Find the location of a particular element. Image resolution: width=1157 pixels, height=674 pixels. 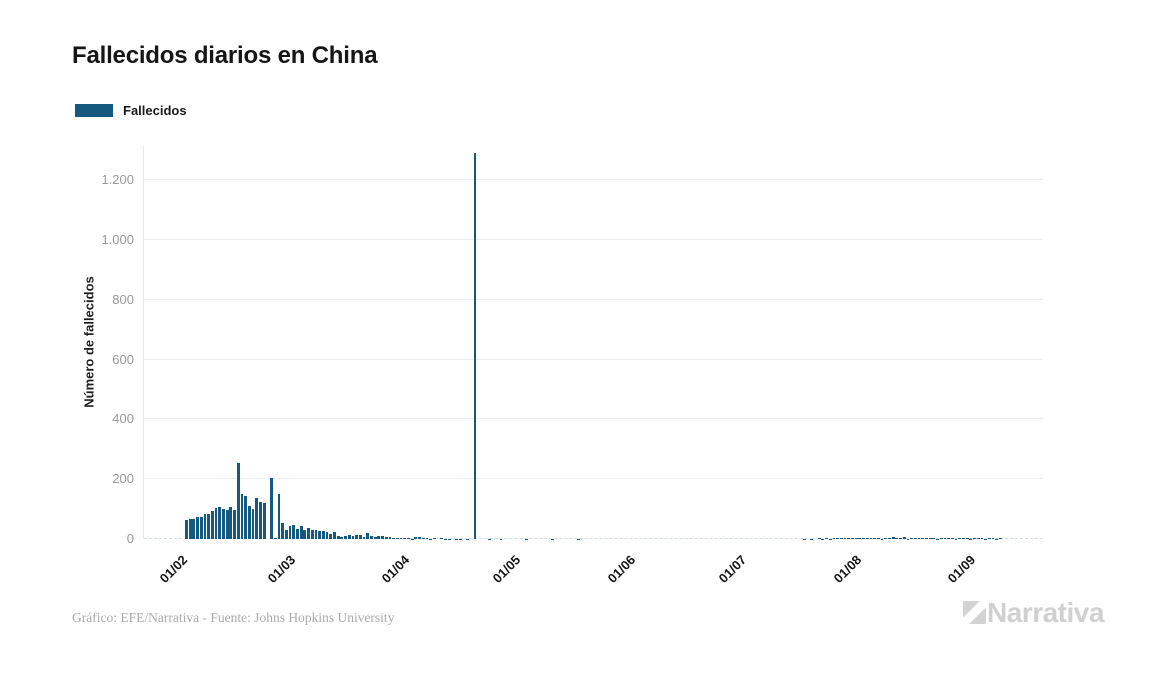

legend: Fallecidos is located at coordinates (131, 110).